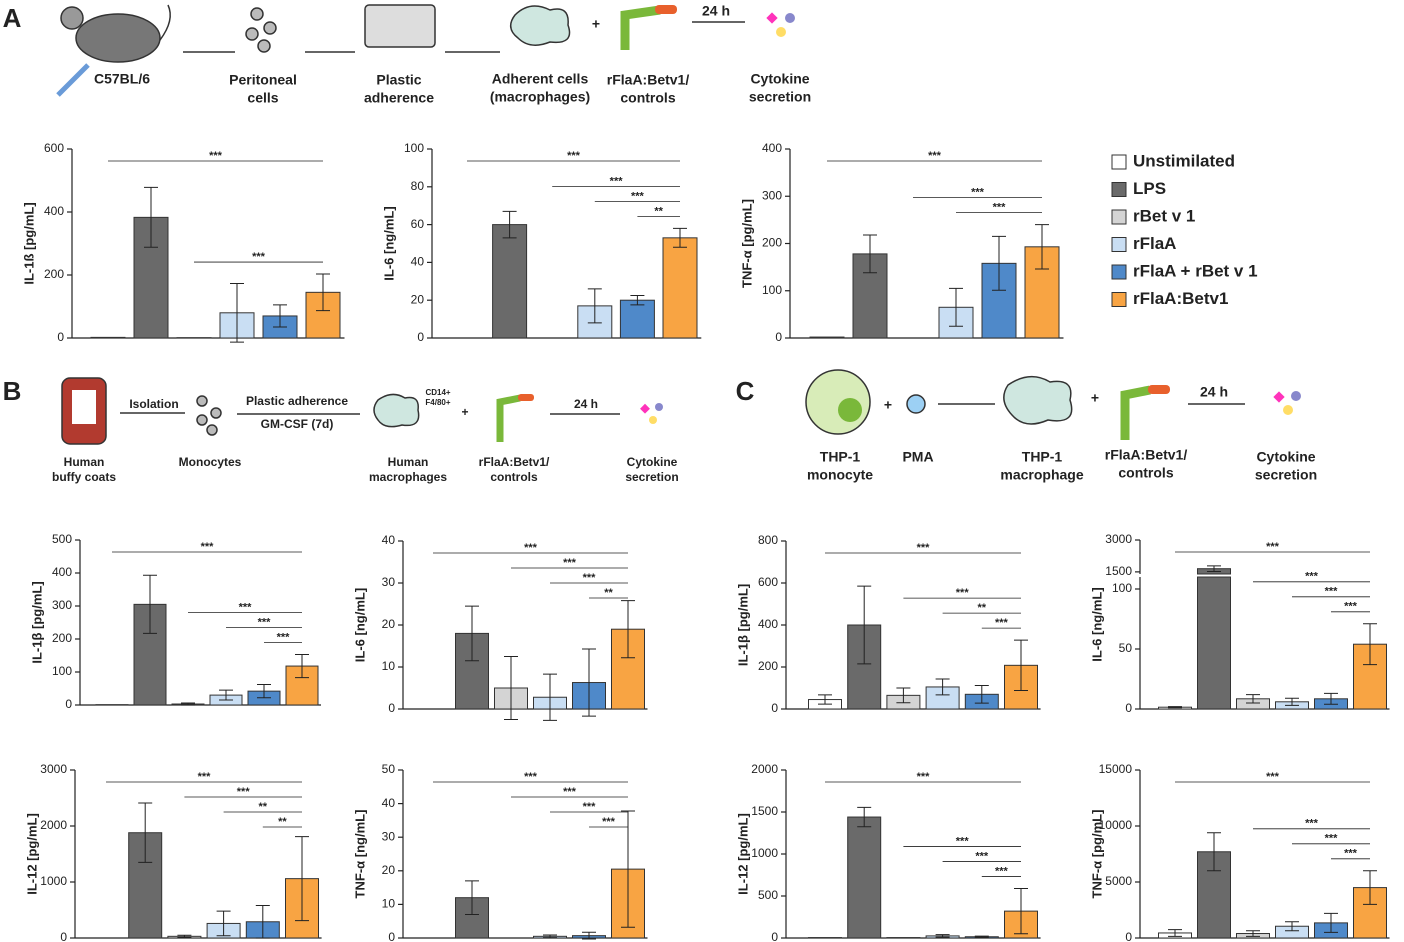  Describe the element at coordinates (647, 98) in the screenshot. I see `schematic-label: controls` at that location.